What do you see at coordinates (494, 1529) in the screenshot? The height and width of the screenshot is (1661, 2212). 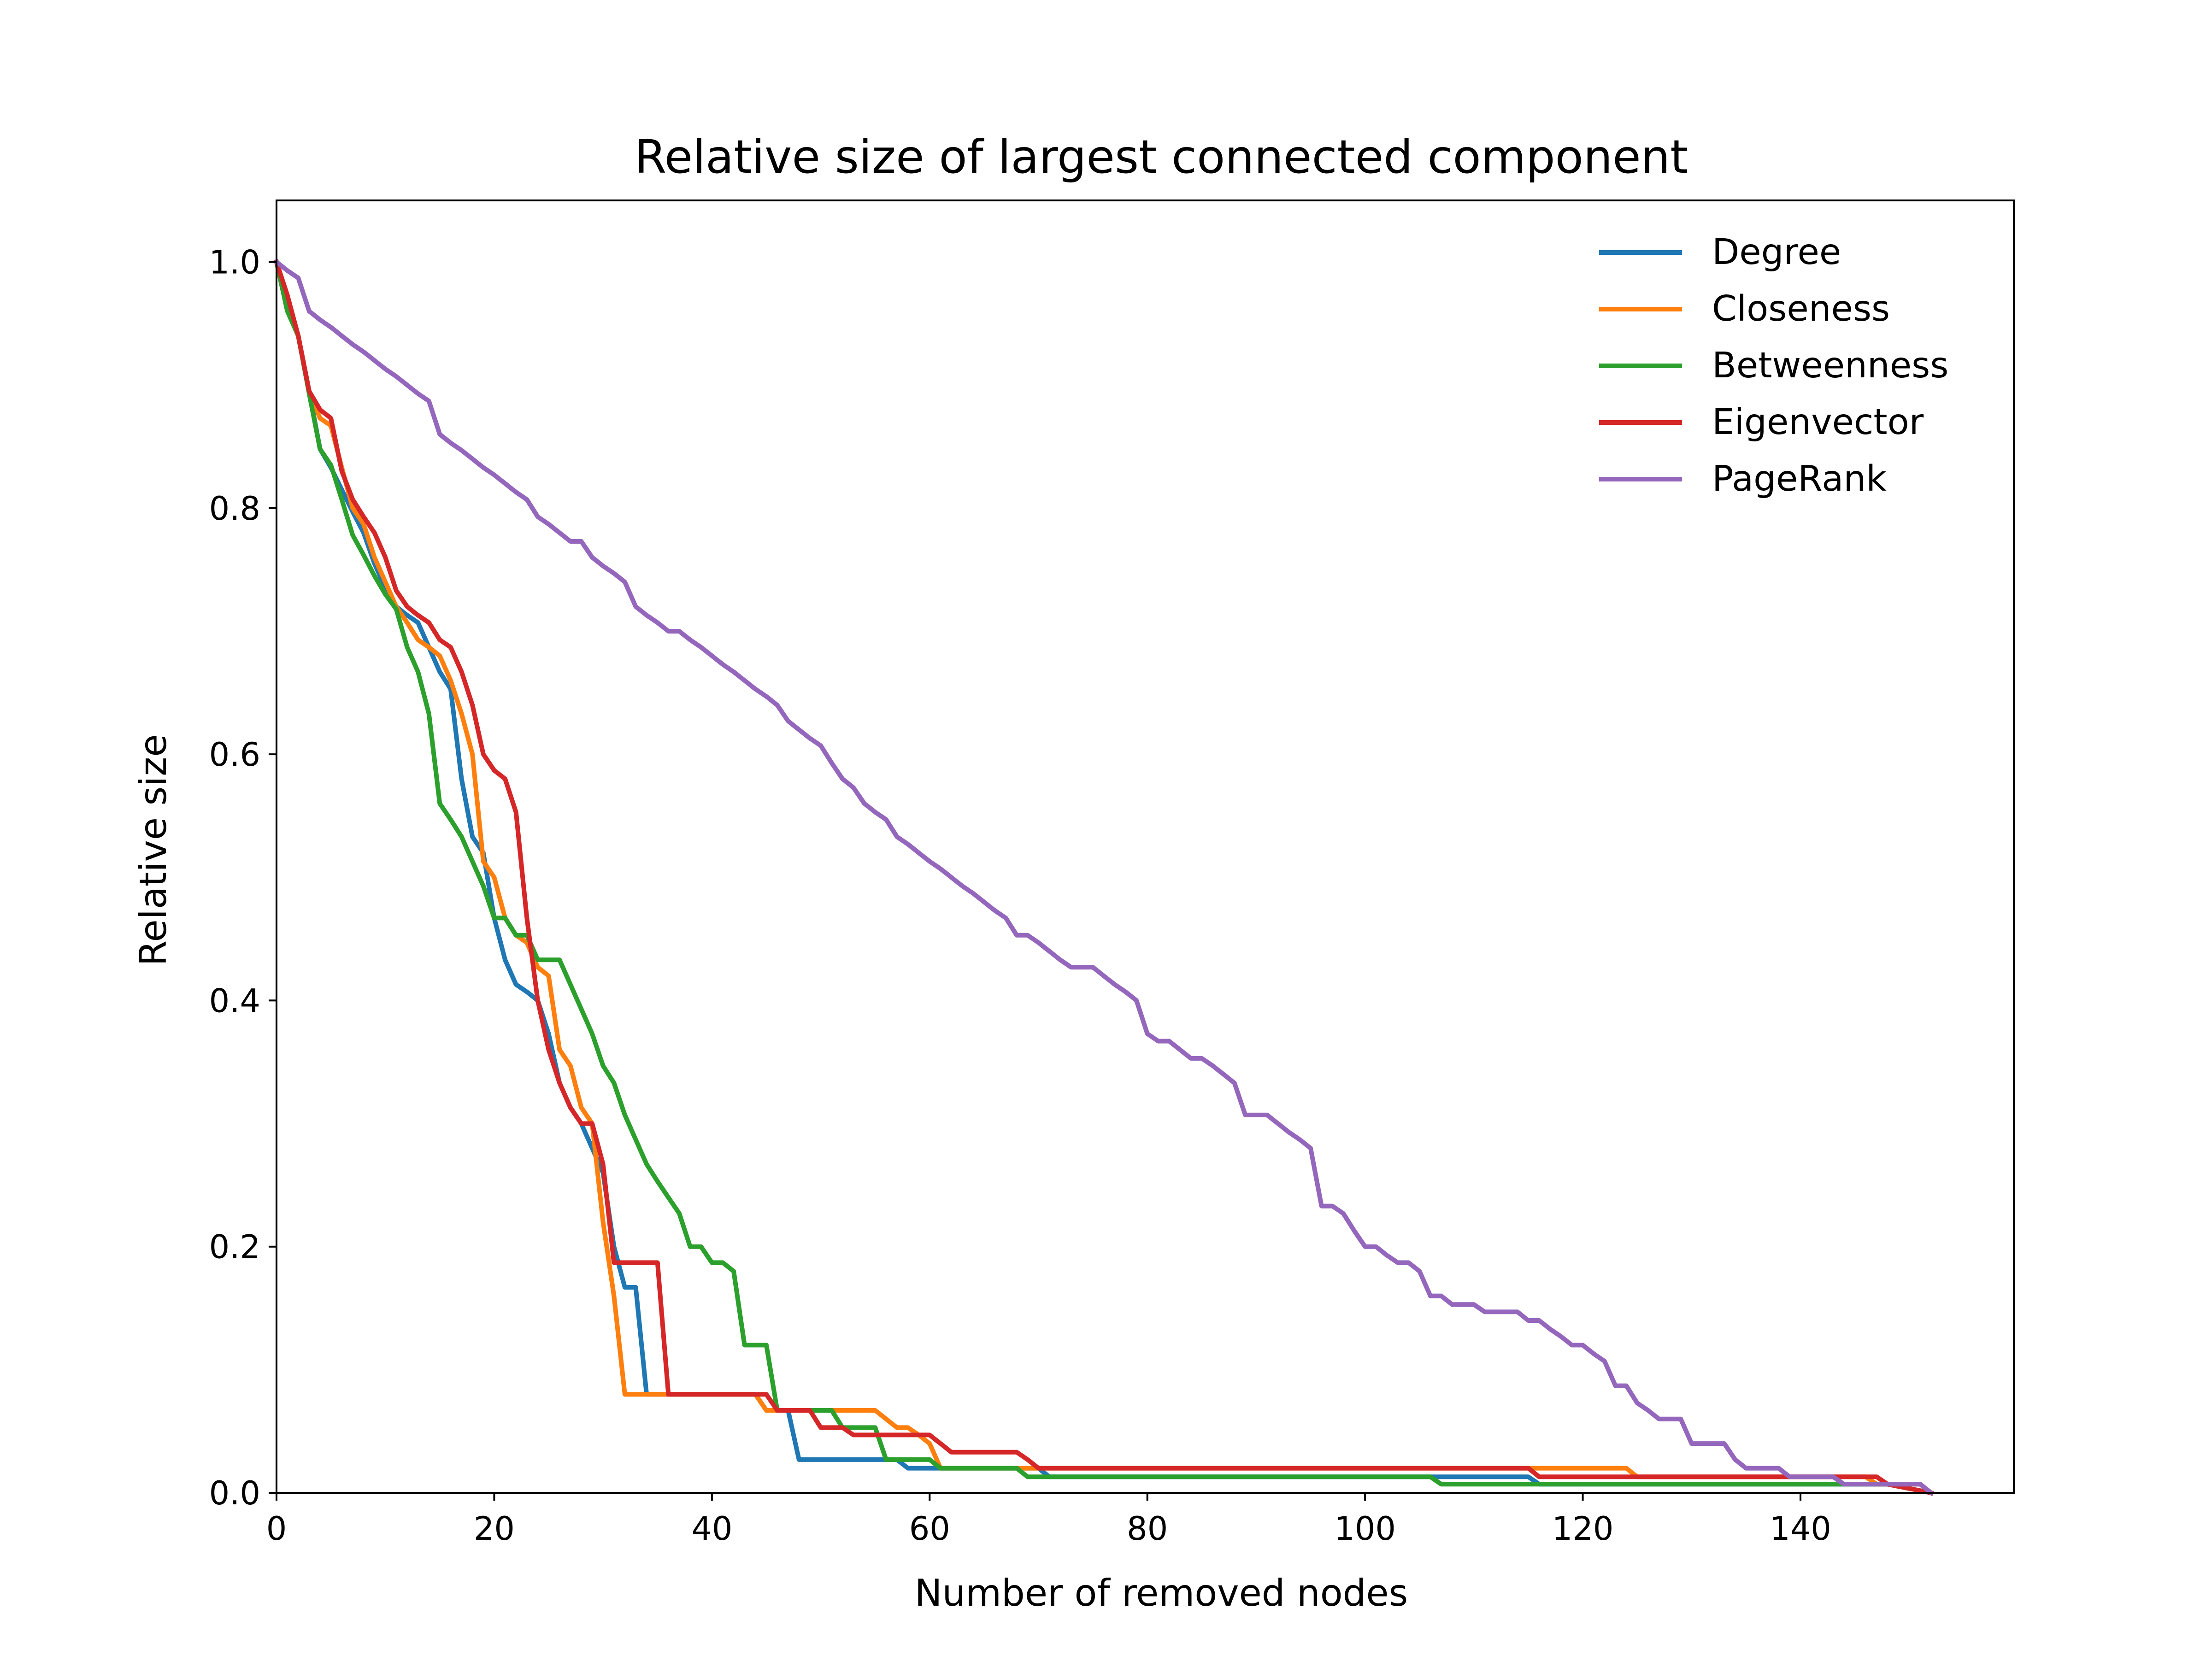 I see `x-tick-label: 20` at bounding box center [494, 1529].